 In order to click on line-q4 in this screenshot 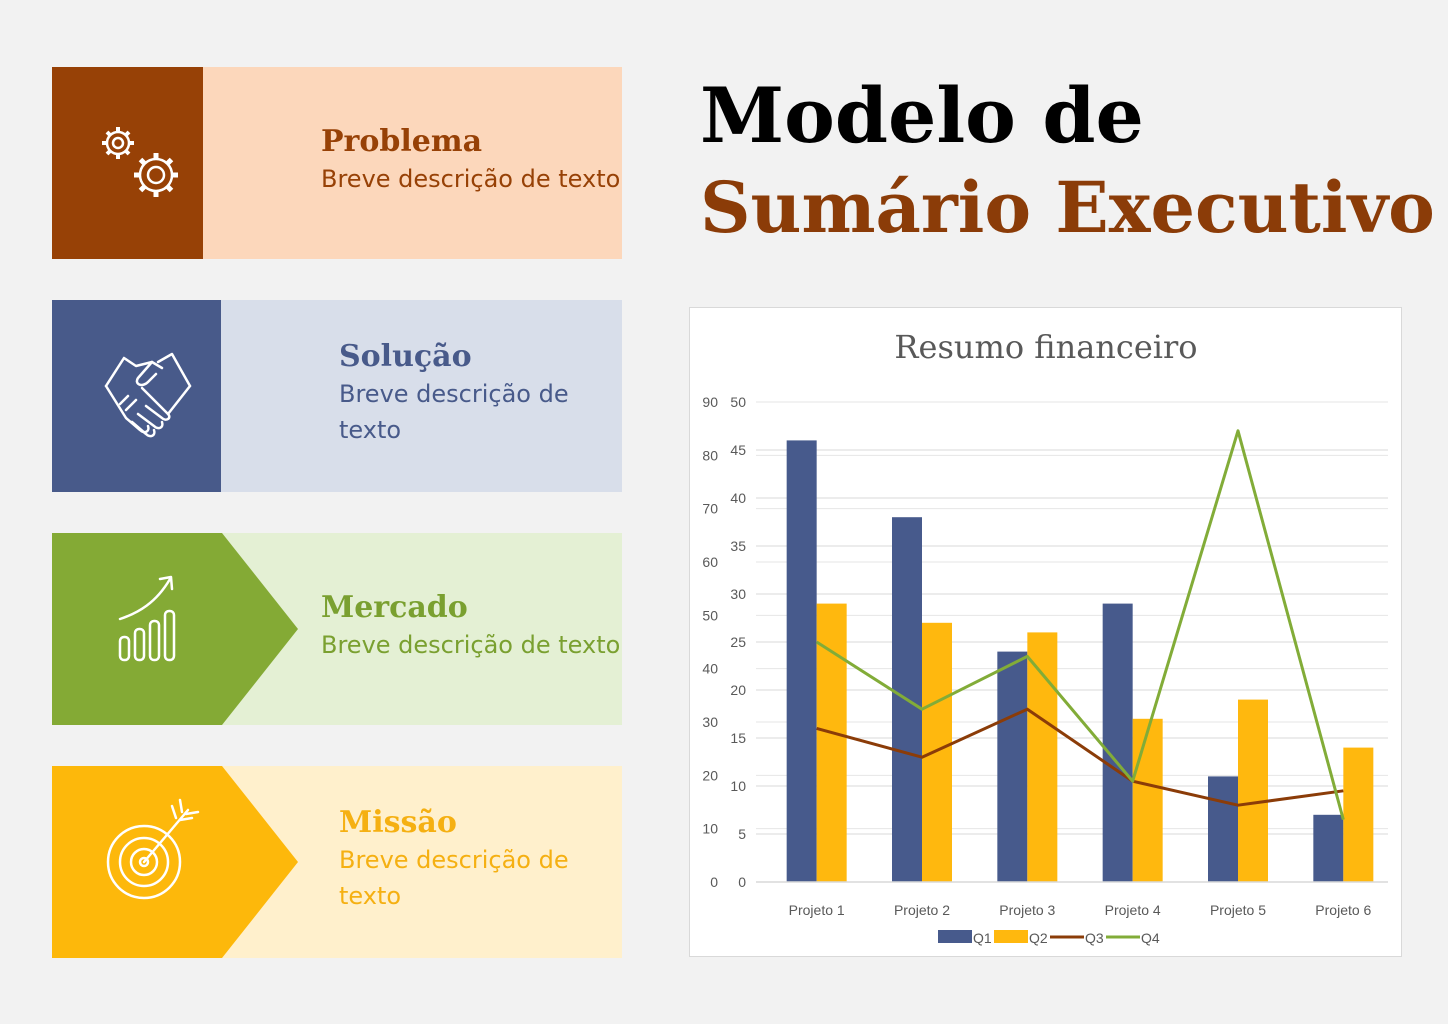, I will do `click(1080, 624)`.